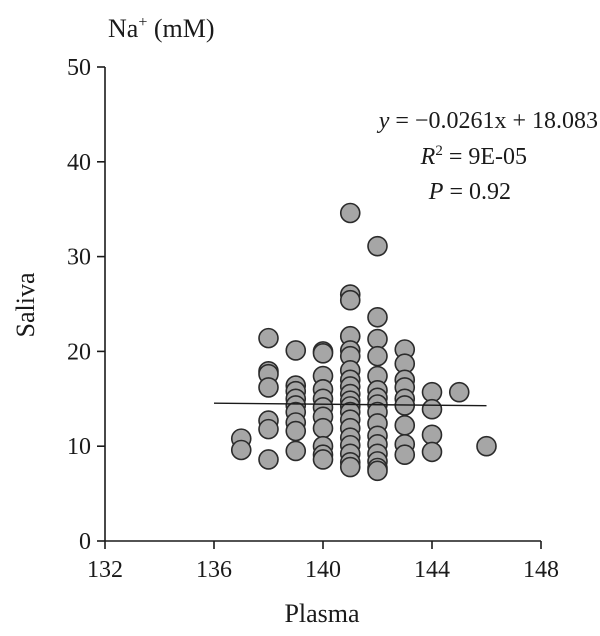  What do you see at coordinates (439, 151) in the screenshot?
I see `r2-superscript: 2` at bounding box center [439, 151].